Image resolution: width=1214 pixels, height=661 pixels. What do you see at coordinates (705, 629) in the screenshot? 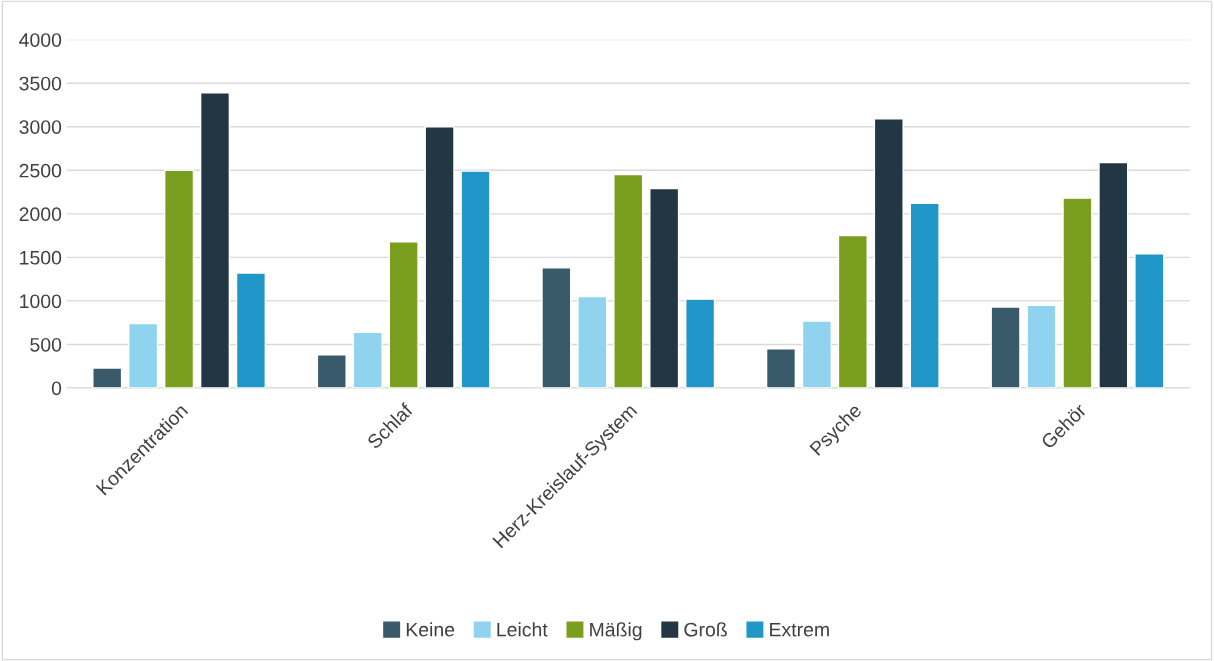
I see `legend-label: Groß` at bounding box center [705, 629].